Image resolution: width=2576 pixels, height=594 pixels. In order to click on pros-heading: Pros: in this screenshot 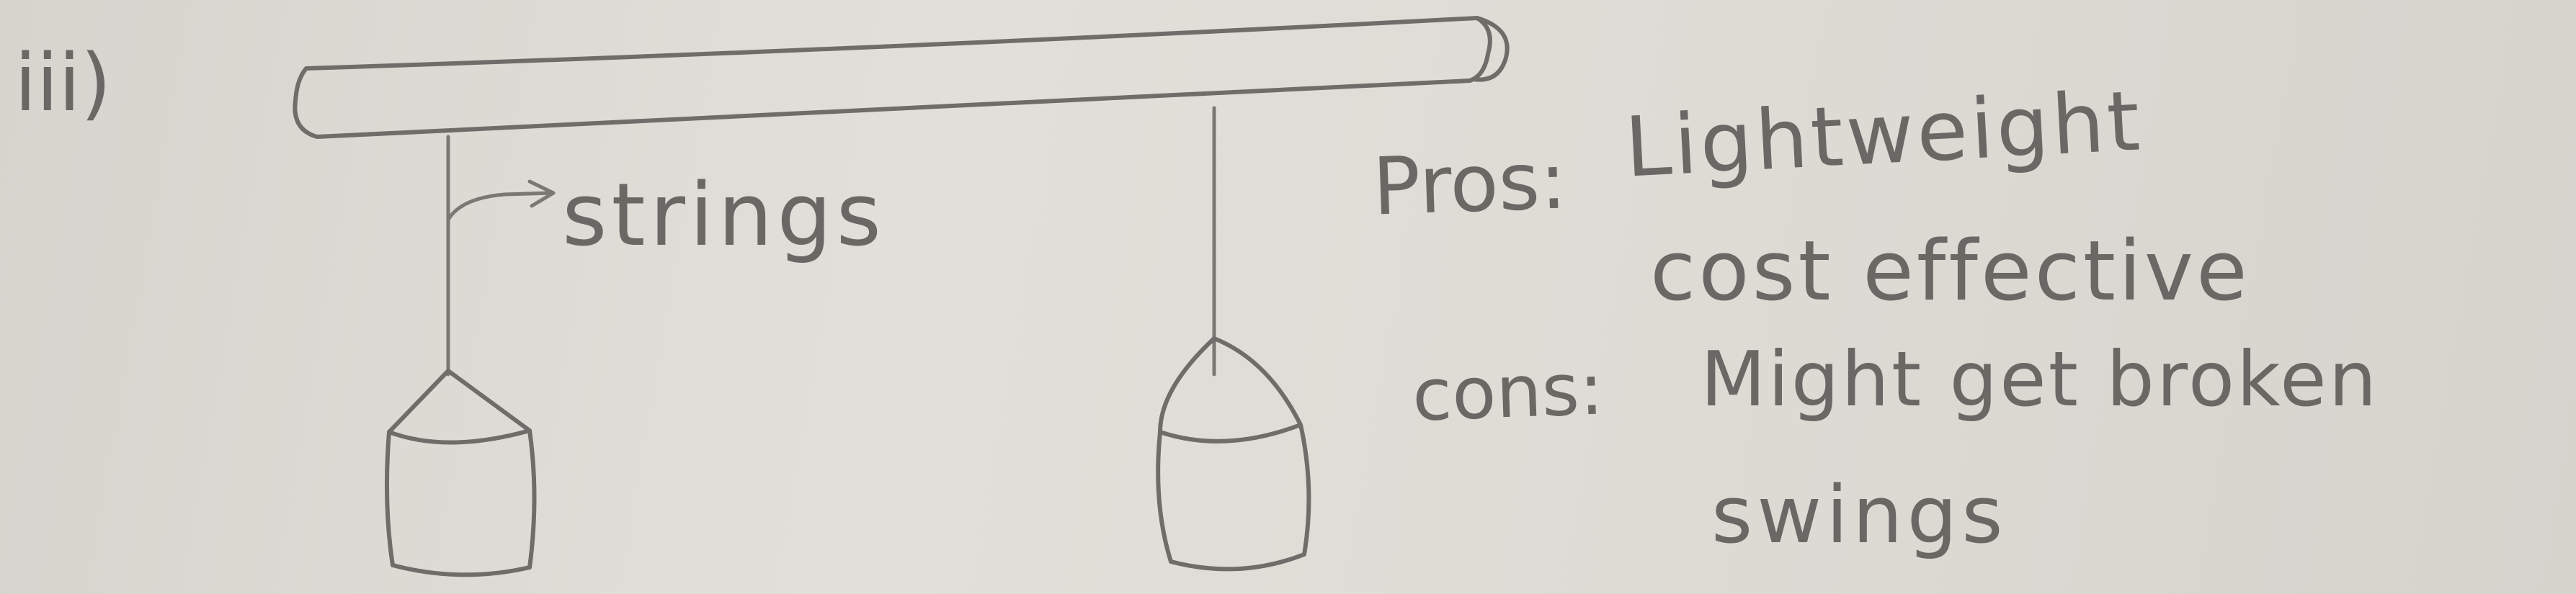, I will do `click(1470, 183)`.